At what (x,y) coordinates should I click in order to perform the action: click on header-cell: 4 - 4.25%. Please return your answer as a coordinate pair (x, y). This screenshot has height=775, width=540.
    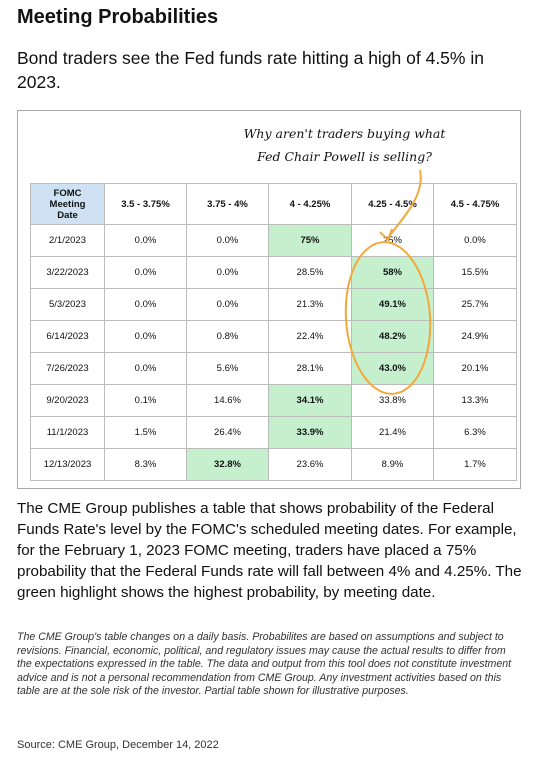
    Looking at the image, I should click on (310, 204).